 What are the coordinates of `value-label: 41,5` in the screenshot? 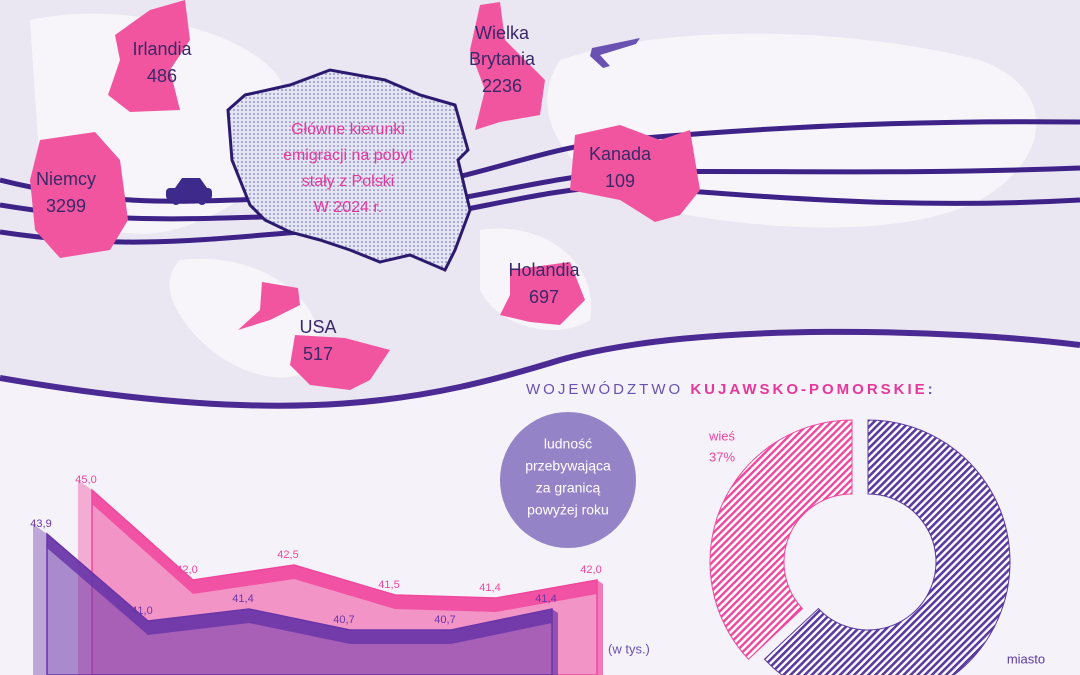 It's located at (388, 585).